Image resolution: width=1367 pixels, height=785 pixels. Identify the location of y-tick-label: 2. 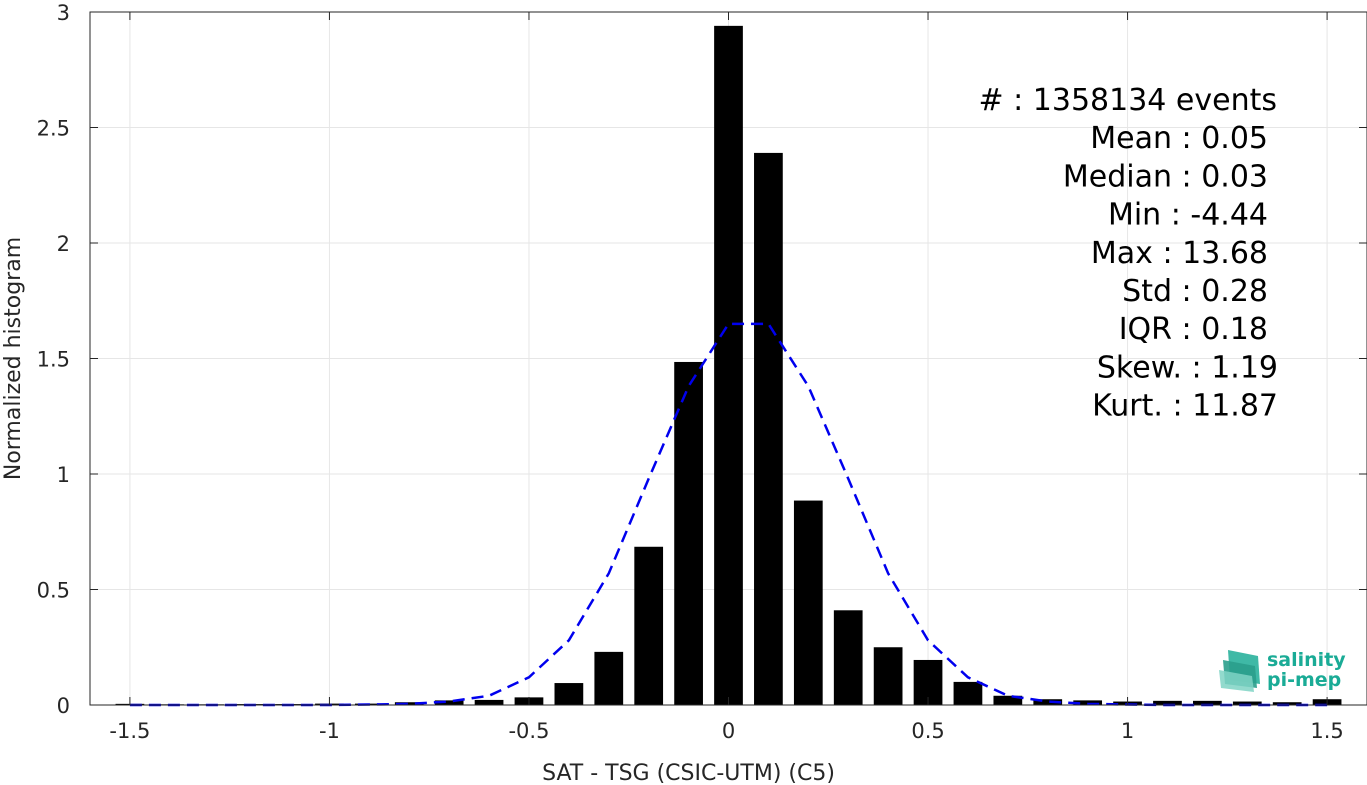
(63, 244).